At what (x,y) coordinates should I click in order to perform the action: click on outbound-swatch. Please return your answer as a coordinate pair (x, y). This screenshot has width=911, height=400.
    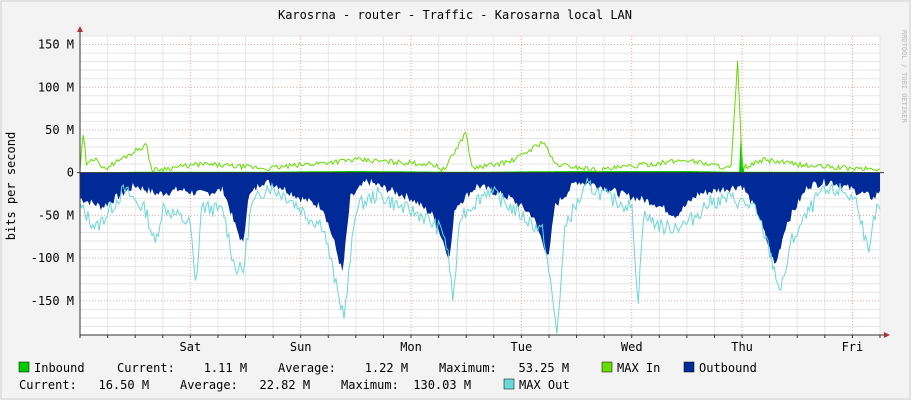
    Looking at the image, I should click on (689, 367).